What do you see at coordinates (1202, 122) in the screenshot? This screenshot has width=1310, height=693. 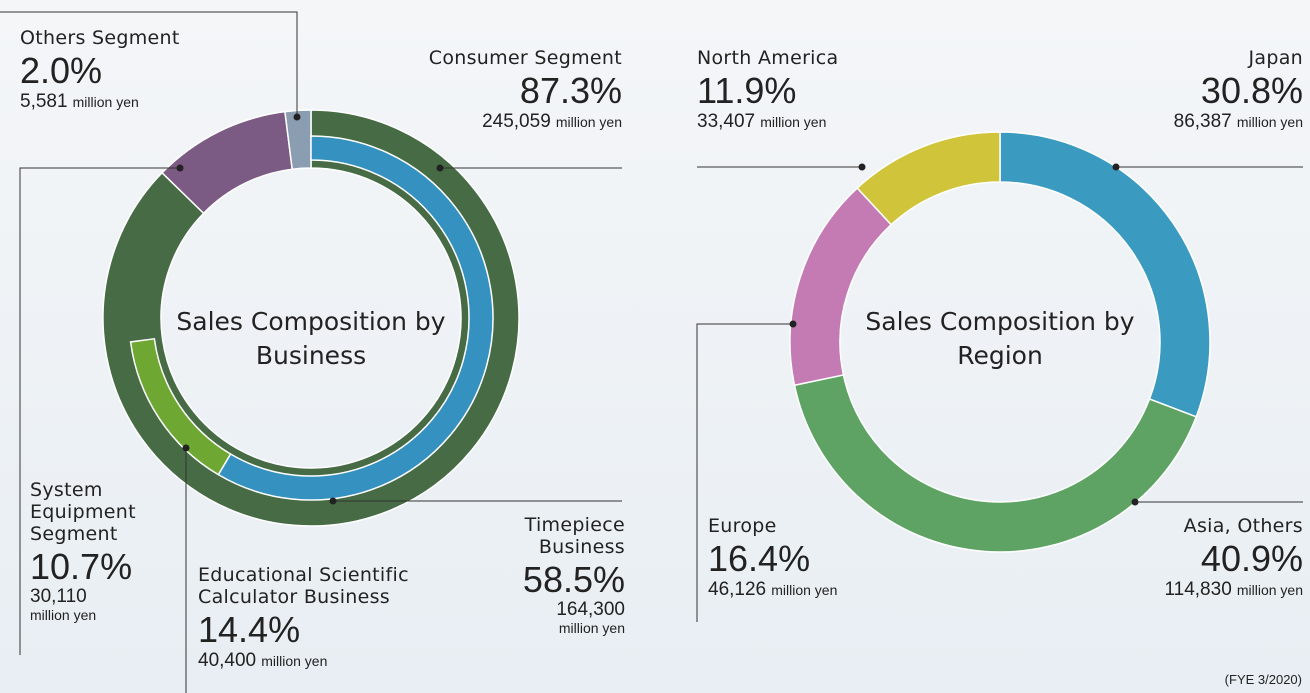 I see `amount-label: 86,387` at bounding box center [1202, 122].